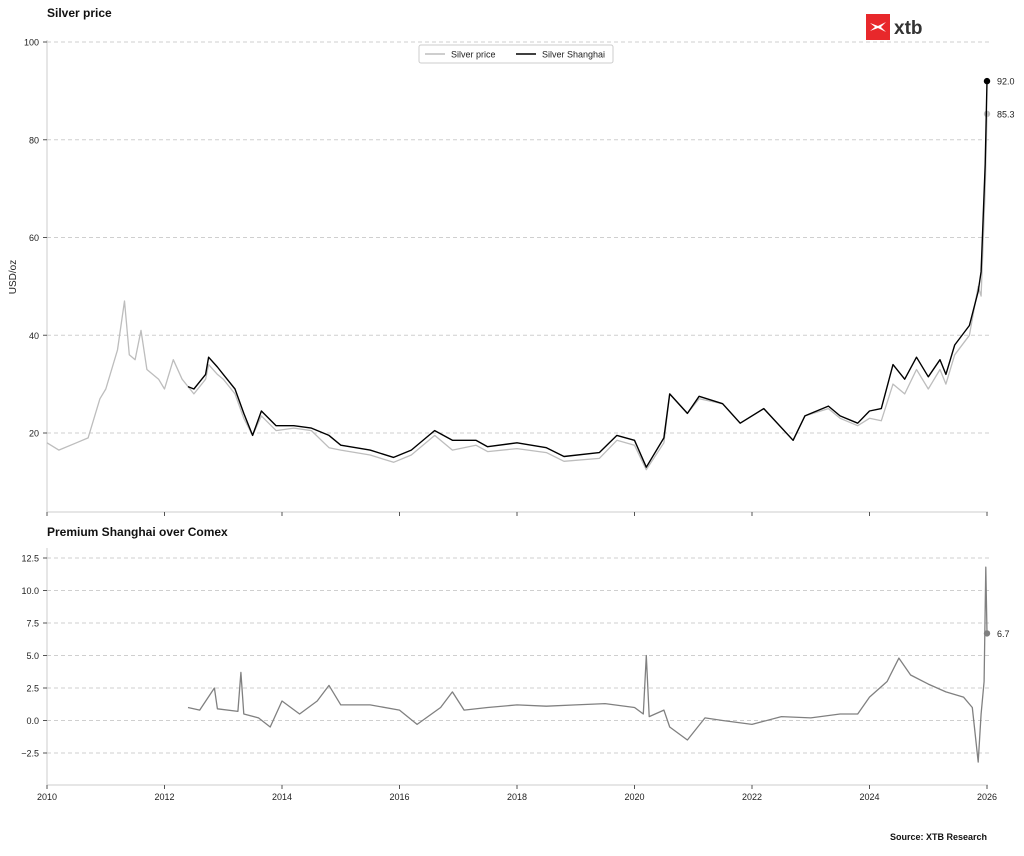  Describe the element at coordinates (938, 837) in the screenshot. I see `source-note: Source: XTB Research` at that location.